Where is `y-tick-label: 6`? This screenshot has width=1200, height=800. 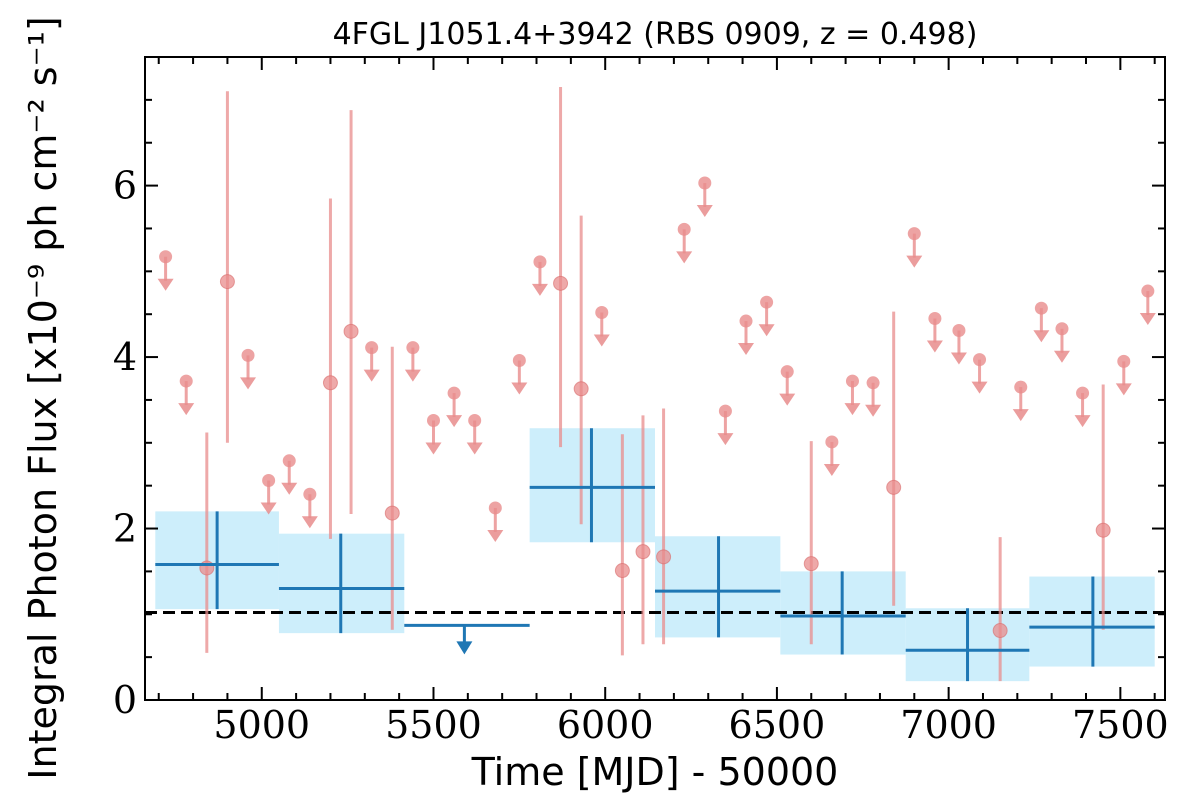 y-tick-label: 6 is located at coordinates (125, 186).